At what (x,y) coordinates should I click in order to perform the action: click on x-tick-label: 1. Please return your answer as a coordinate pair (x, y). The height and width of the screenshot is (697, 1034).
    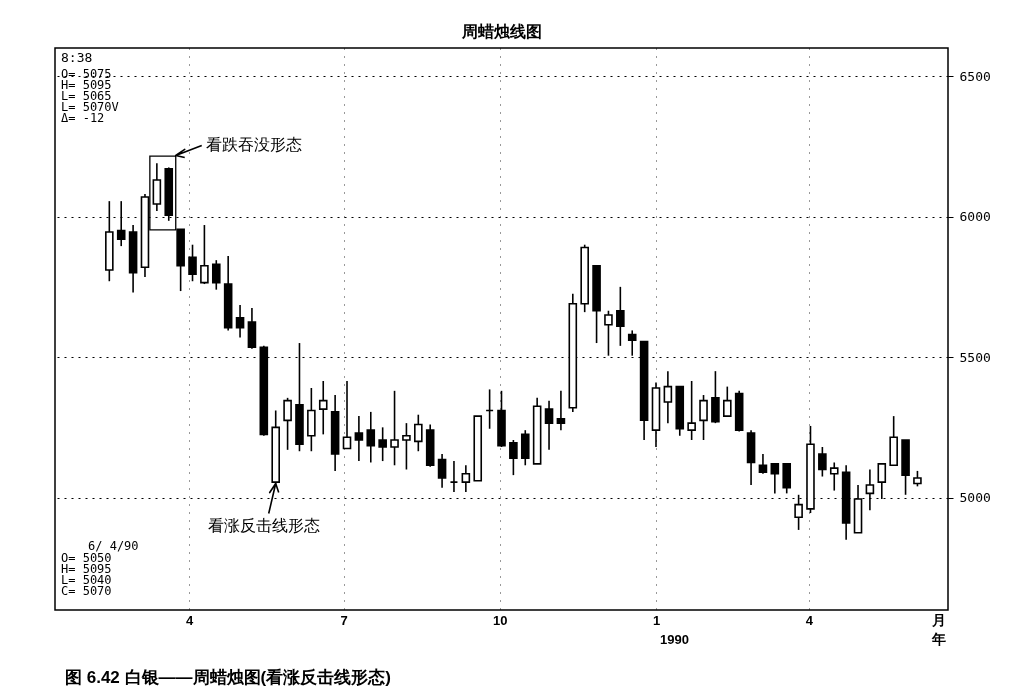
    Looking at the image, I should click on (656, 620).